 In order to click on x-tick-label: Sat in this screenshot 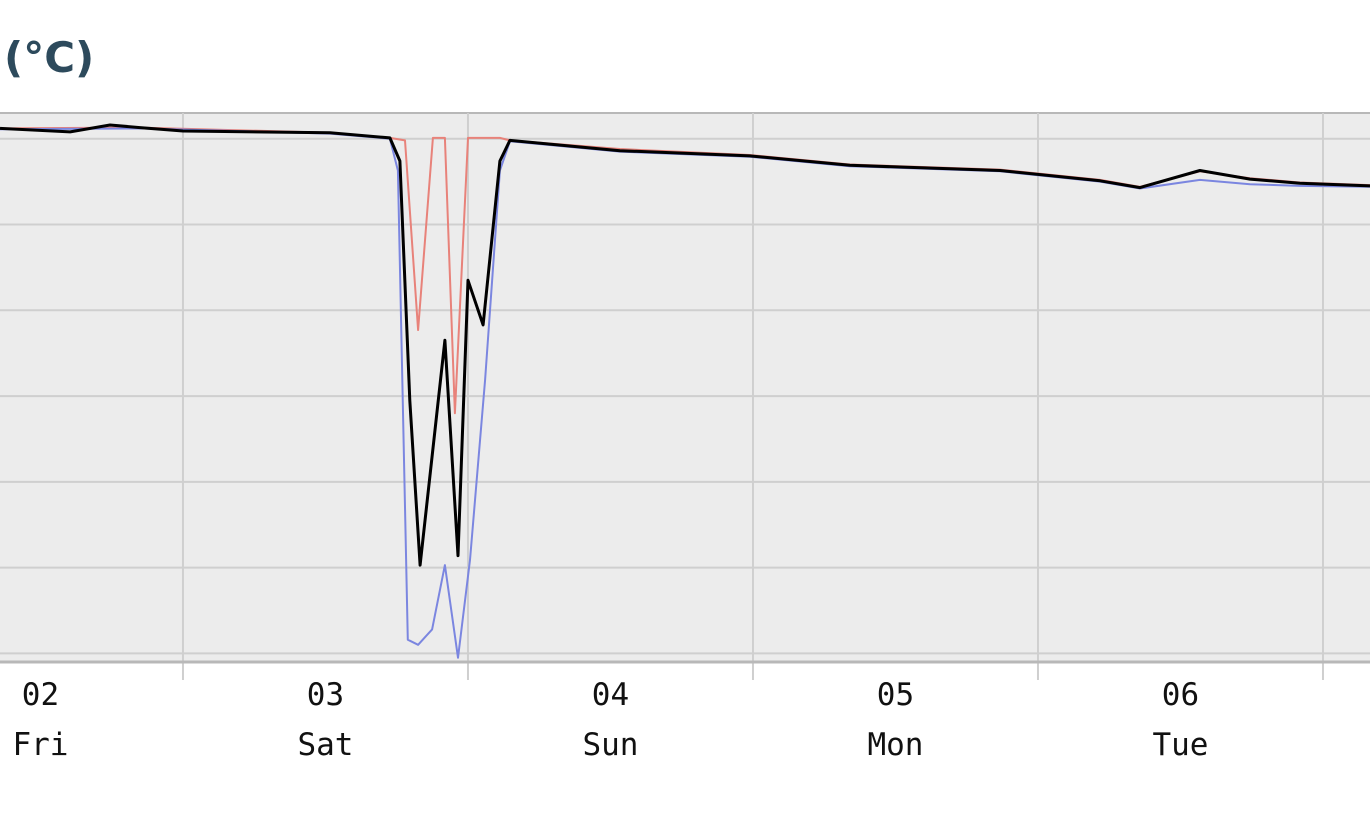, I will do `click(325, 745)`.